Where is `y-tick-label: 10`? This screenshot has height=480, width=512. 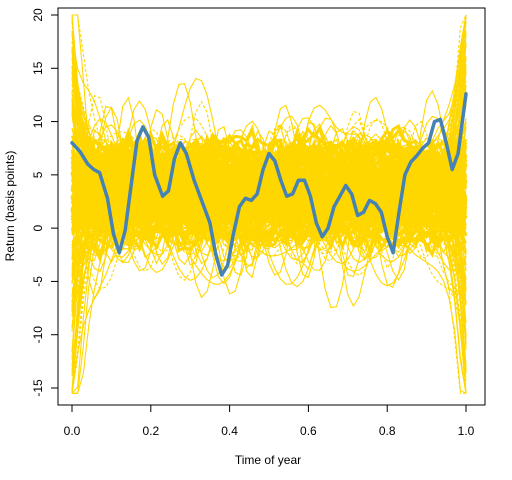 y-tick-label: 10 is located at coordinates (38, 122).